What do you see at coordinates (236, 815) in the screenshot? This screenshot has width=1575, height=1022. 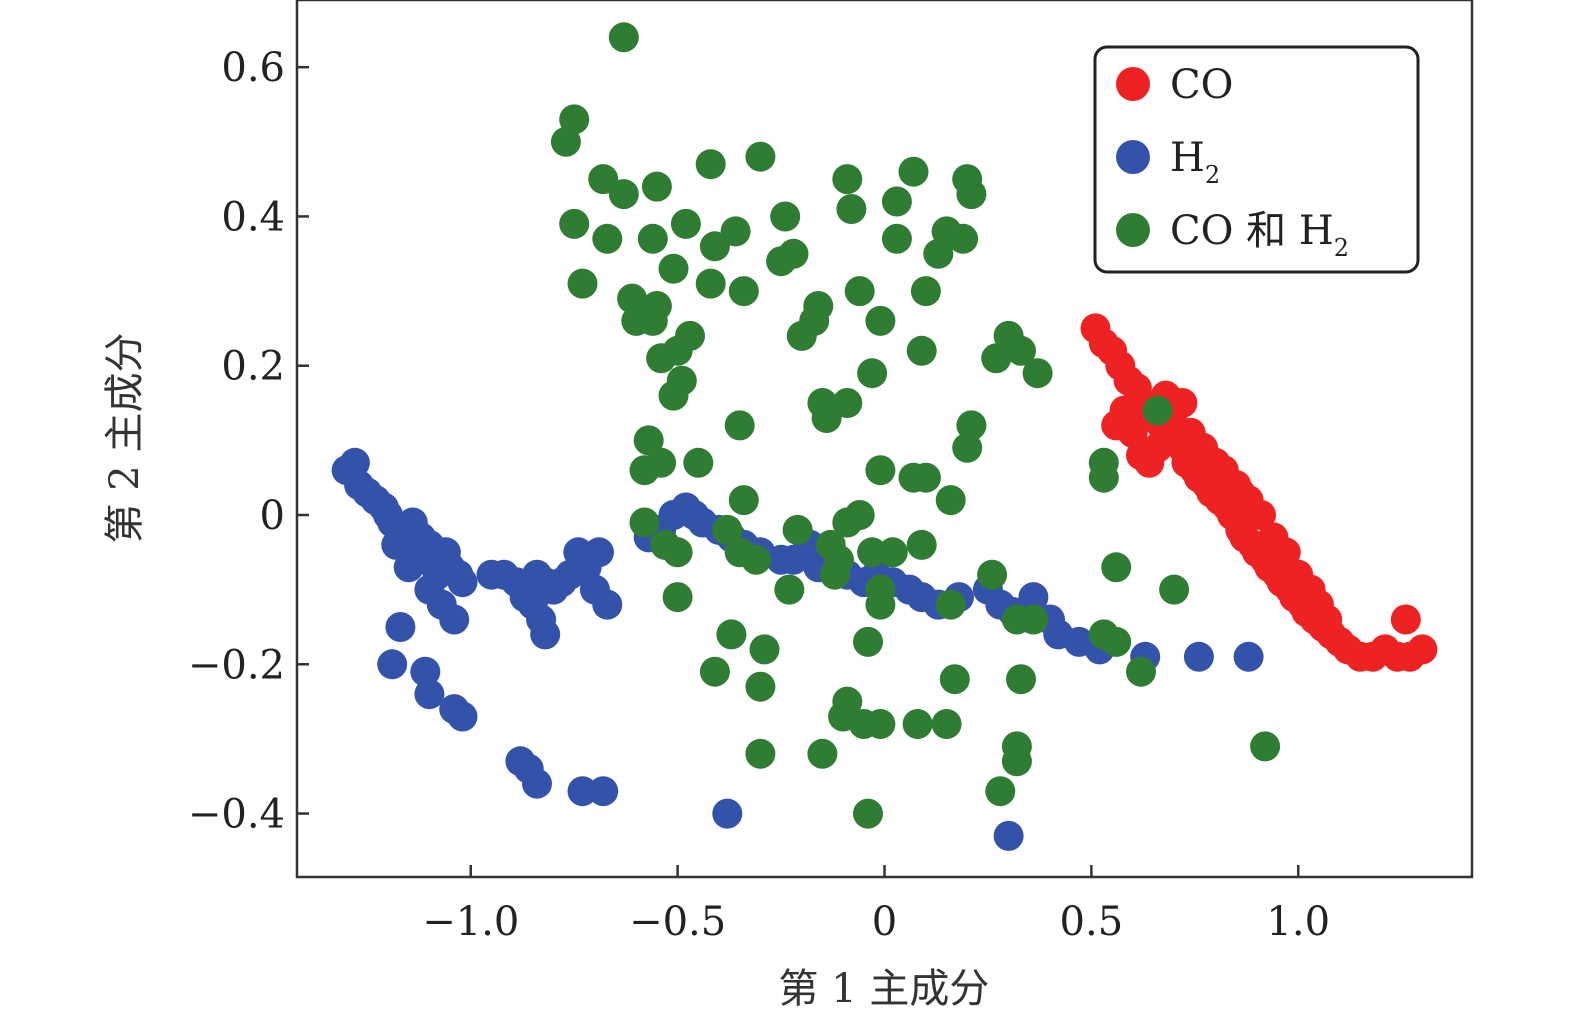 I see `y-tick-label: −0.4` at bounding box center [236, 815].